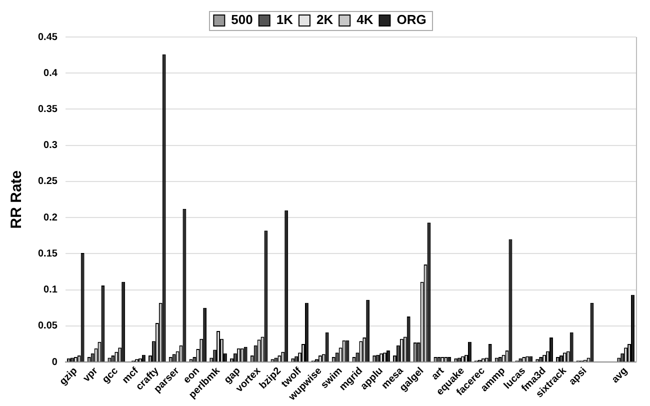 The height and width of the screenshot is (406, 650). Describe the element at coordinates (51, 290) in the screenshot. I see `y-tick-label: 0.1` at that location.